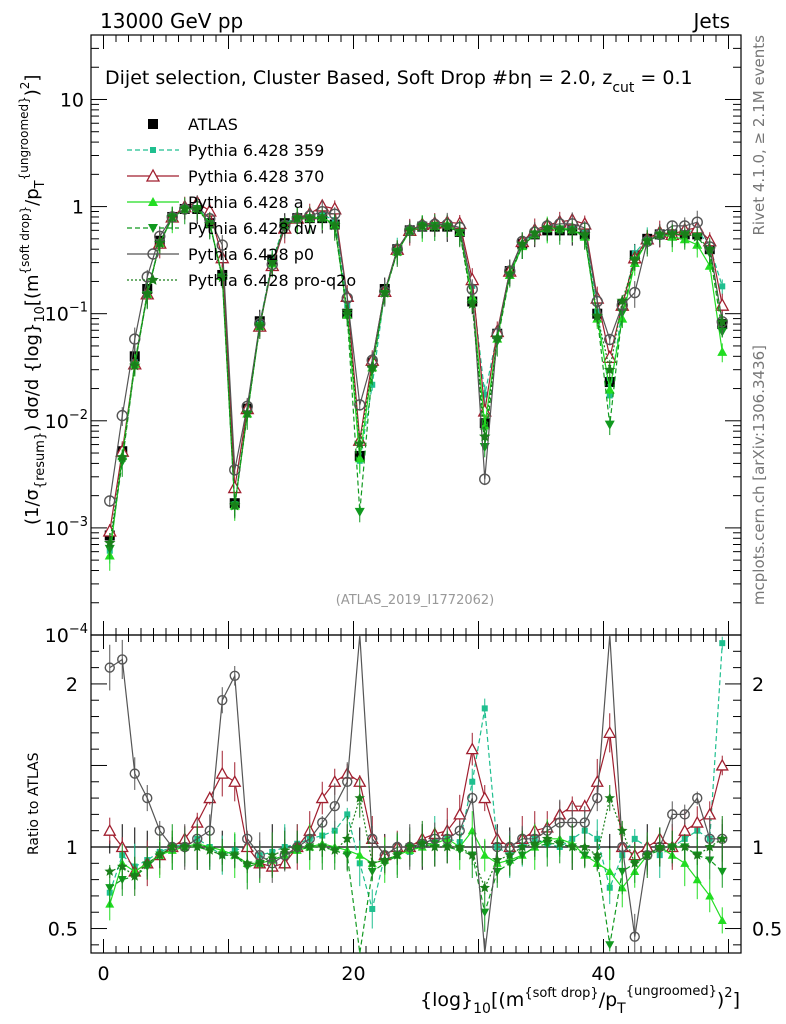  I want to click on ratio-tick-label-right: 1, so click(758, 848).